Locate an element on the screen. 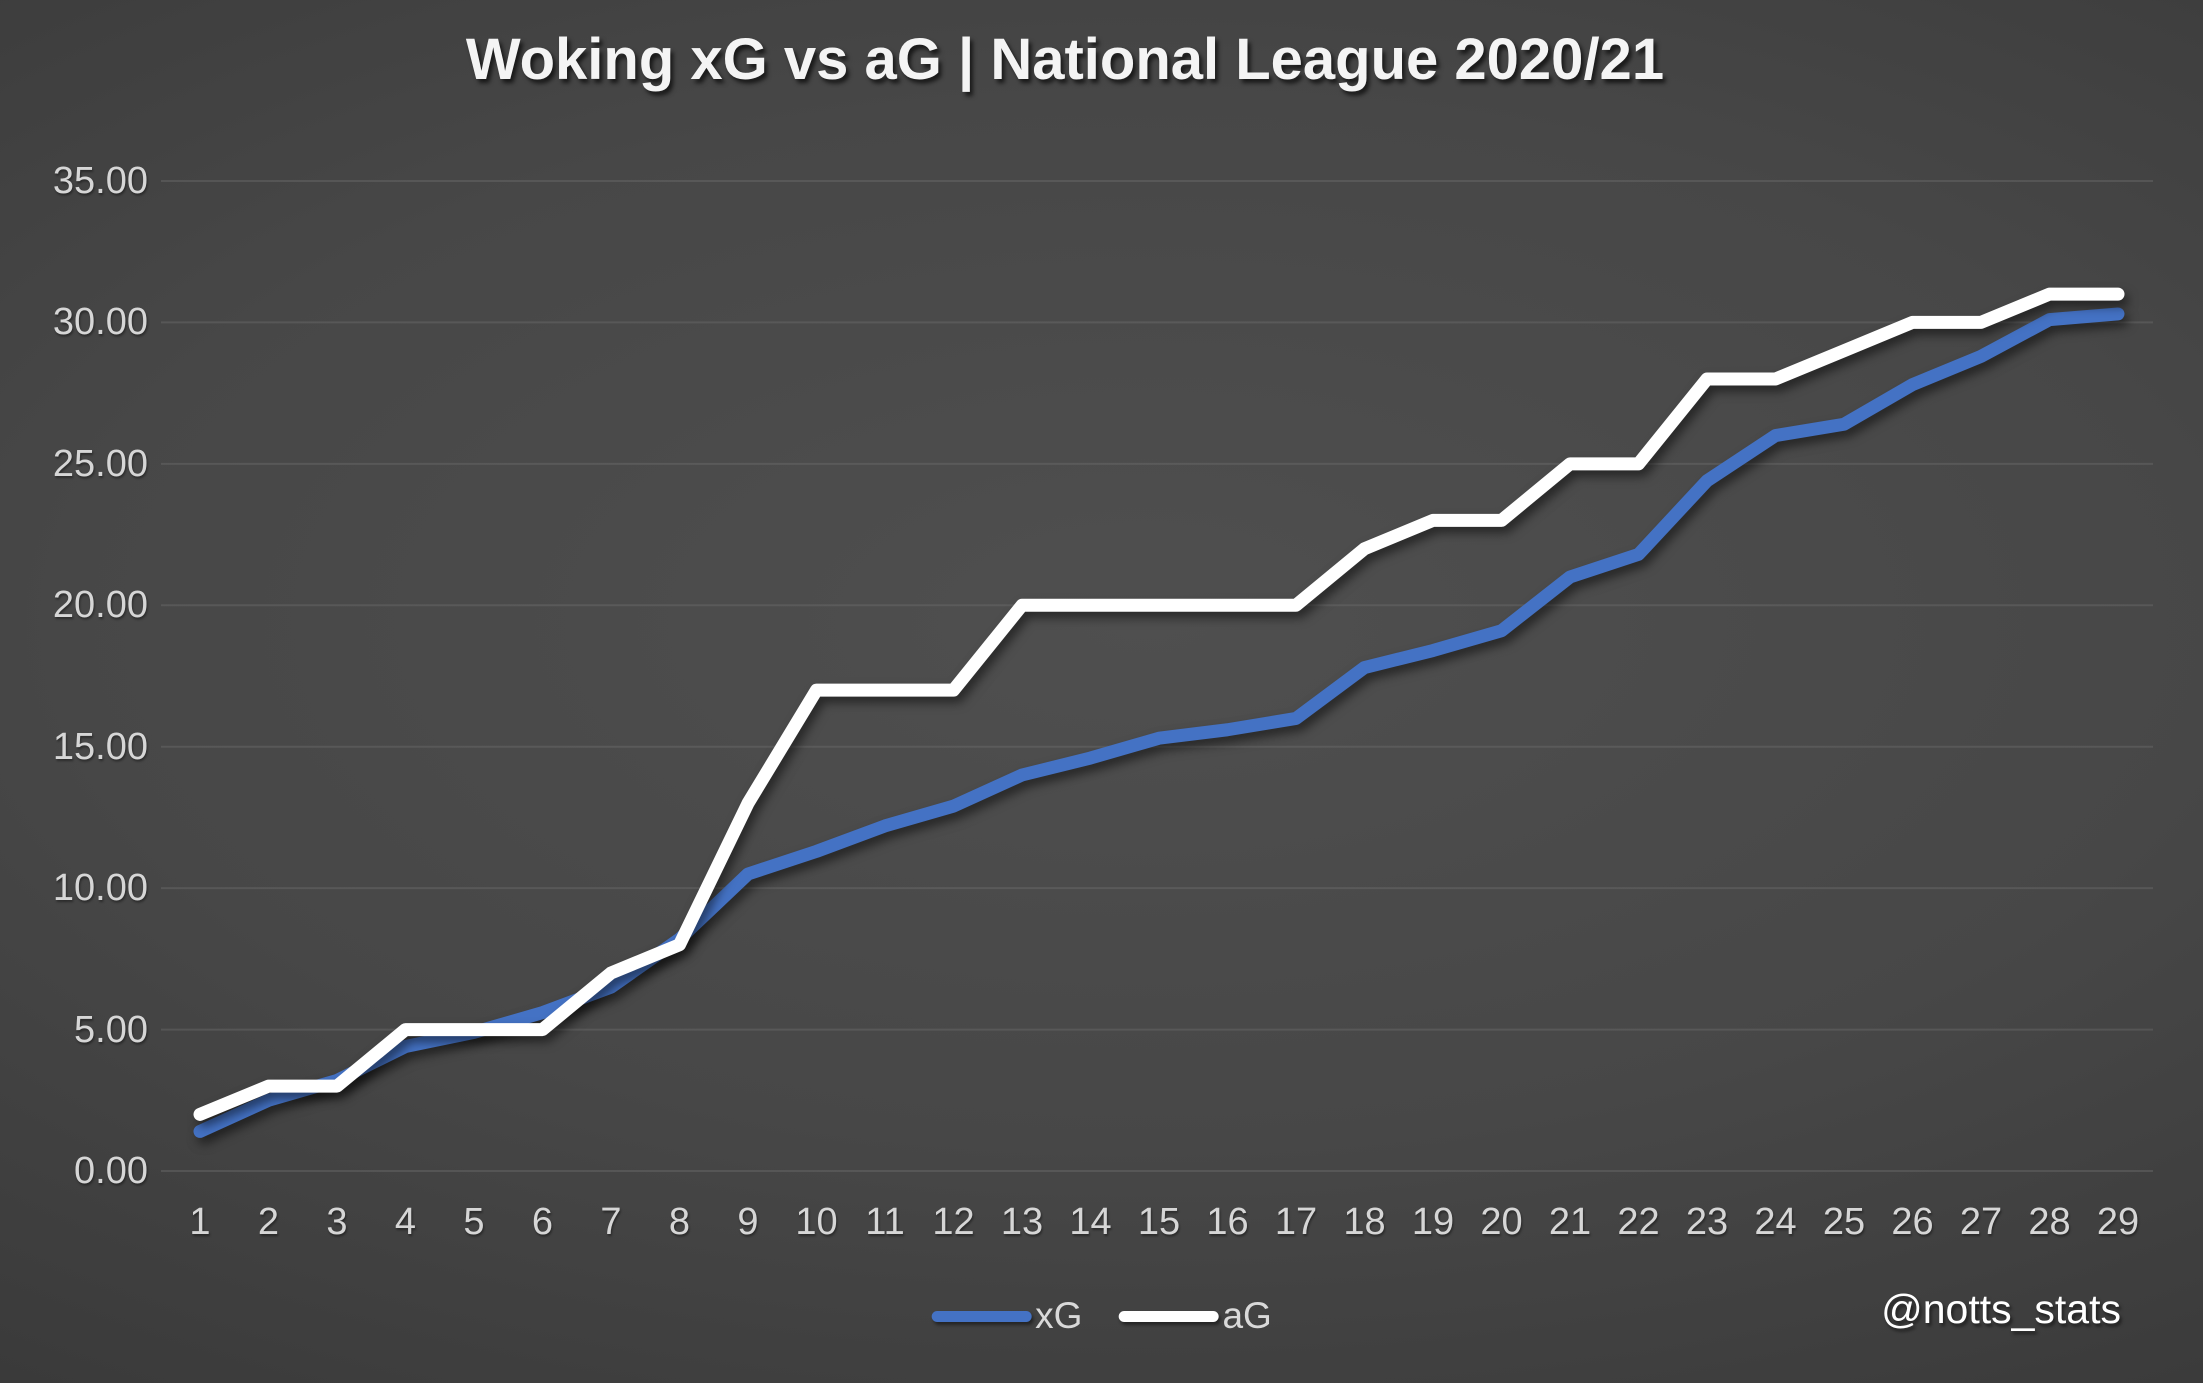 Image resolution: width=2203 pixels, height=1383 pixels. ag-line-swatch is located at coordinates (1168, 1316).